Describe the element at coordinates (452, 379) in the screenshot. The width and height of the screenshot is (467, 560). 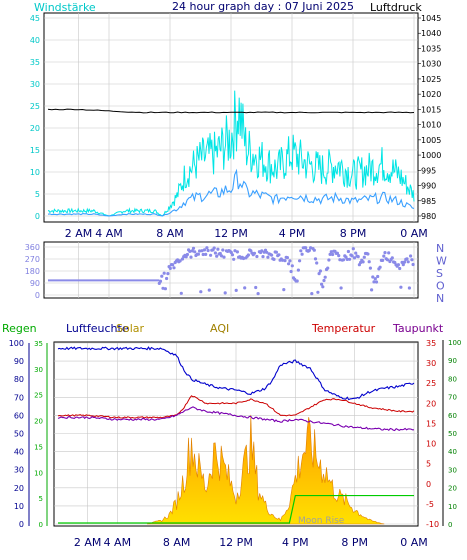
I see `solar-tick-label: 80` at that location.